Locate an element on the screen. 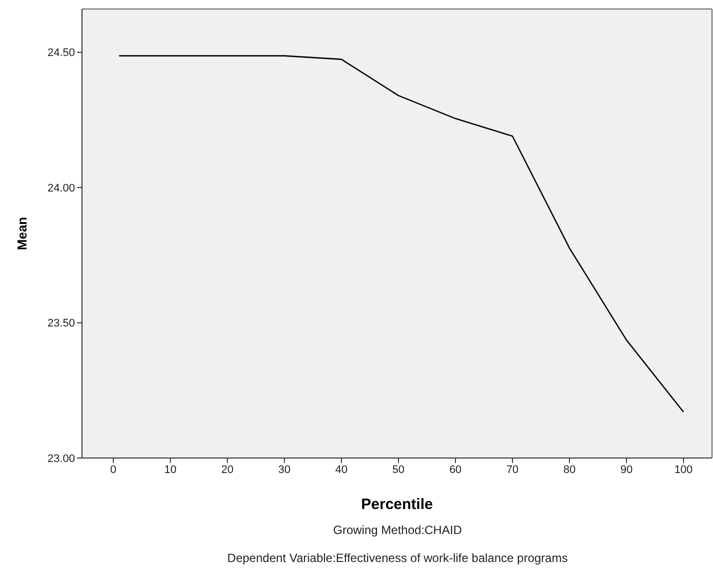 This screenshot has width=713, height=580. x-axis-title: Percentile is located at coordinates (397, 504).